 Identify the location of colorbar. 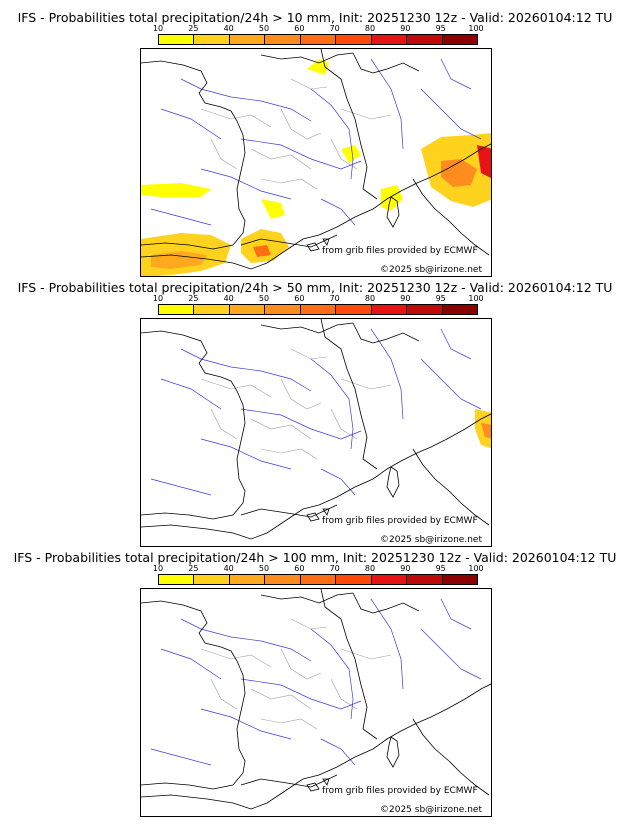
(318, 39).